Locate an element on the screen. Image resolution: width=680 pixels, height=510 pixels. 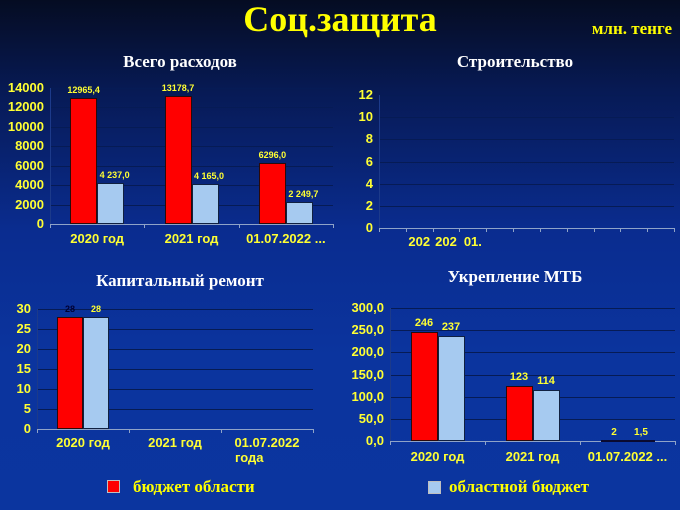
chart-title-total-expenses: Всего расходов is located at coordinates (180, 61).